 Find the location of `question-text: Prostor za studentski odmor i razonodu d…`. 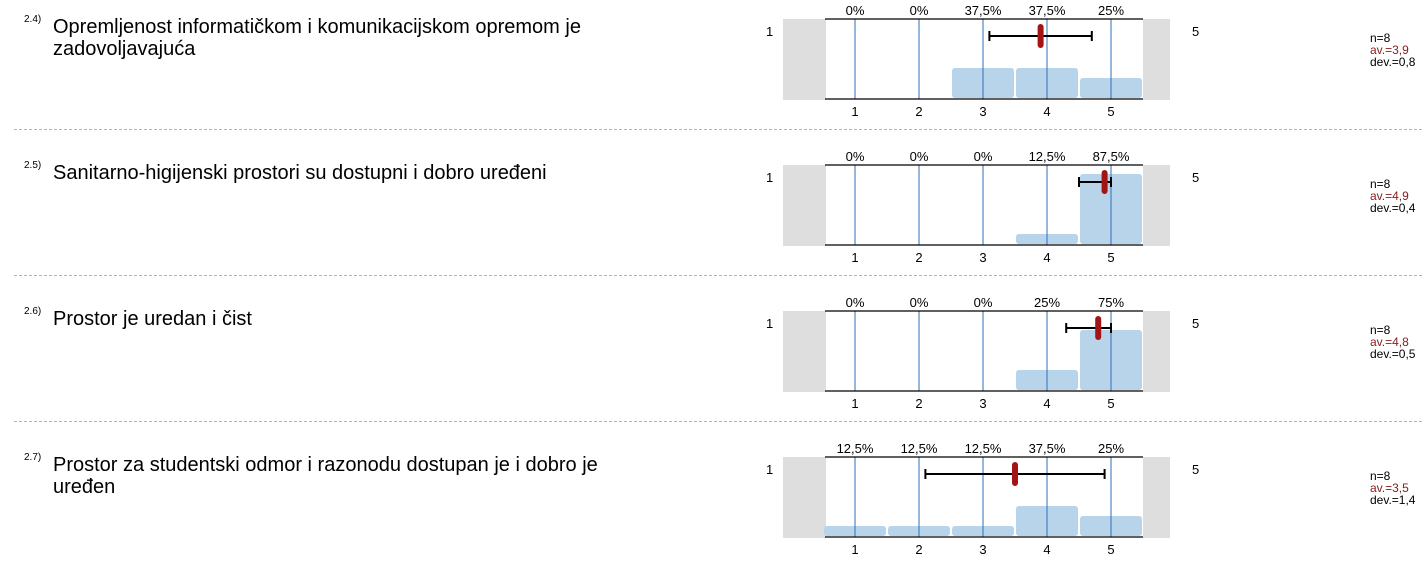

question-text: Prostor za studentski odmor i razonodu d… is located at coordinates (325, 476).